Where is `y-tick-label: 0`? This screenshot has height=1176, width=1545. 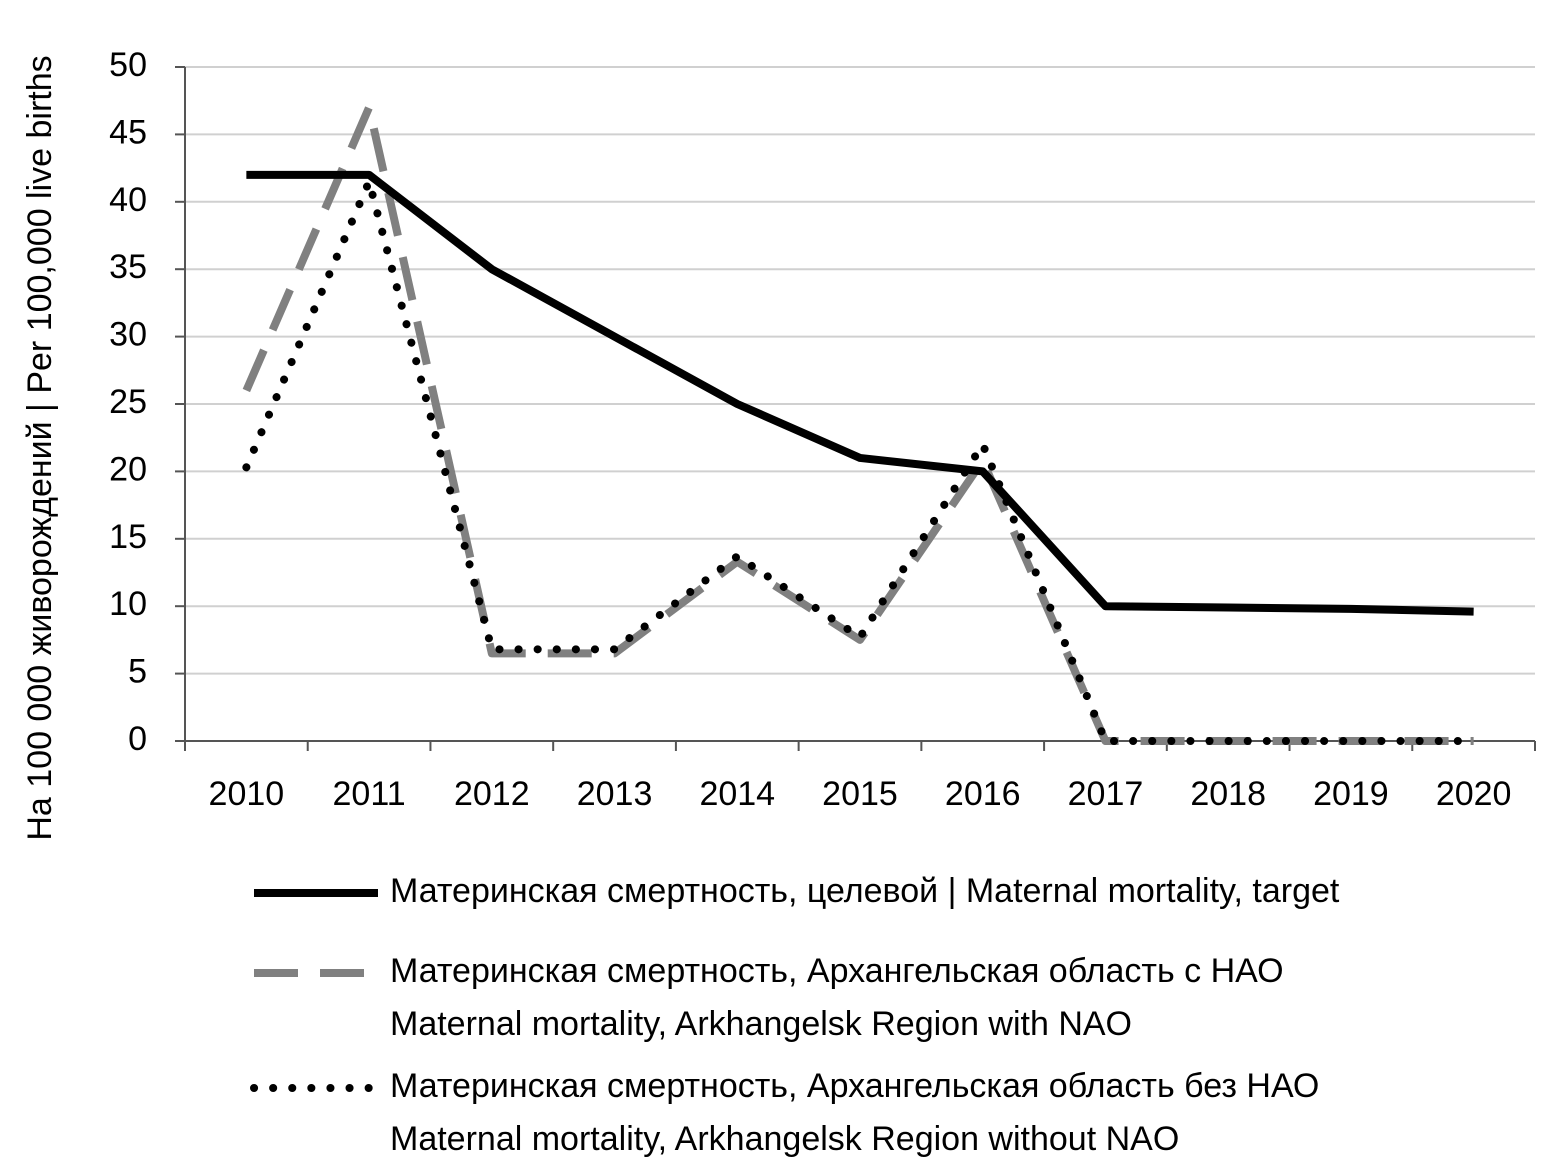
y-tick-label: 0 is located at coordinates (137, 739).